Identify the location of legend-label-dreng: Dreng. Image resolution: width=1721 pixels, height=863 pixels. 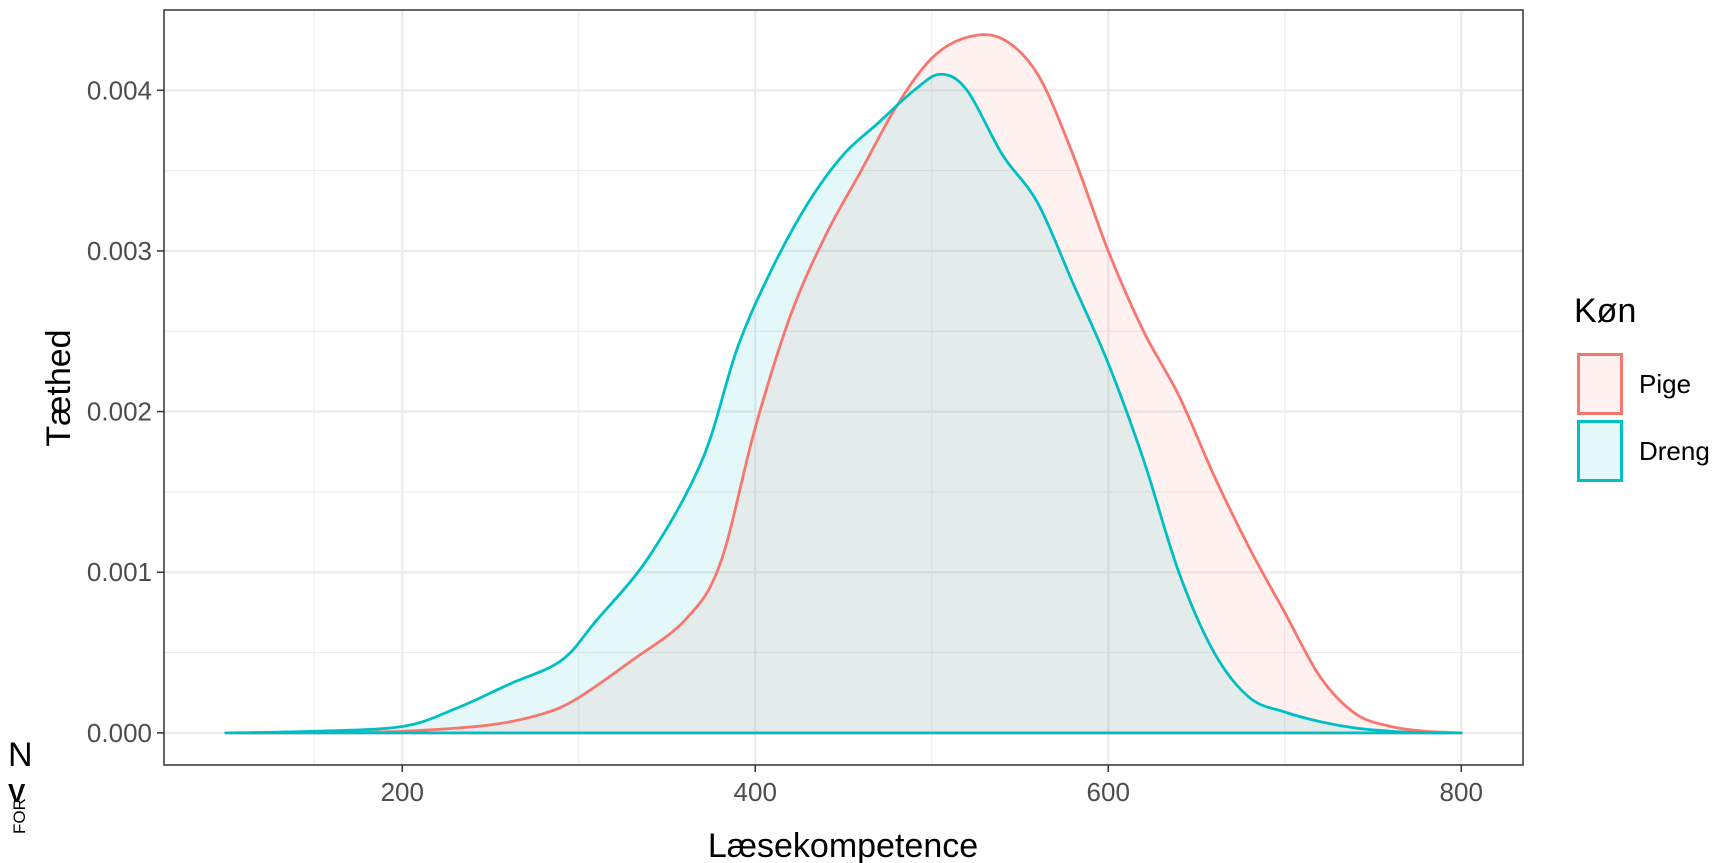
(1674, 451).